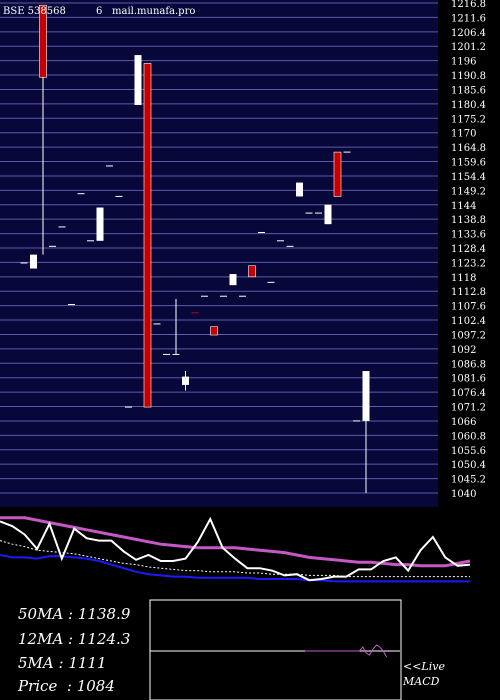 This screenshot has height=700, width=500. What do you see at coordinates (468, 408) in the screenshot?
I see `y-tick-label: 1071.2` at bounding box center [468, 408].